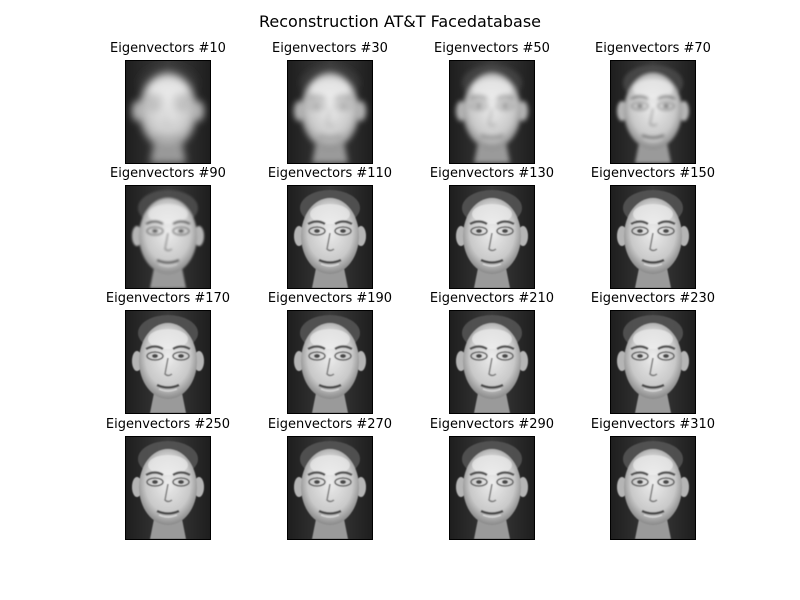 The height and width of the screenshot is (600, 800). Describe the element at coordinates (168, 48) in the screenshot. I see `panel-title: Eigenvectors #10` at that location.